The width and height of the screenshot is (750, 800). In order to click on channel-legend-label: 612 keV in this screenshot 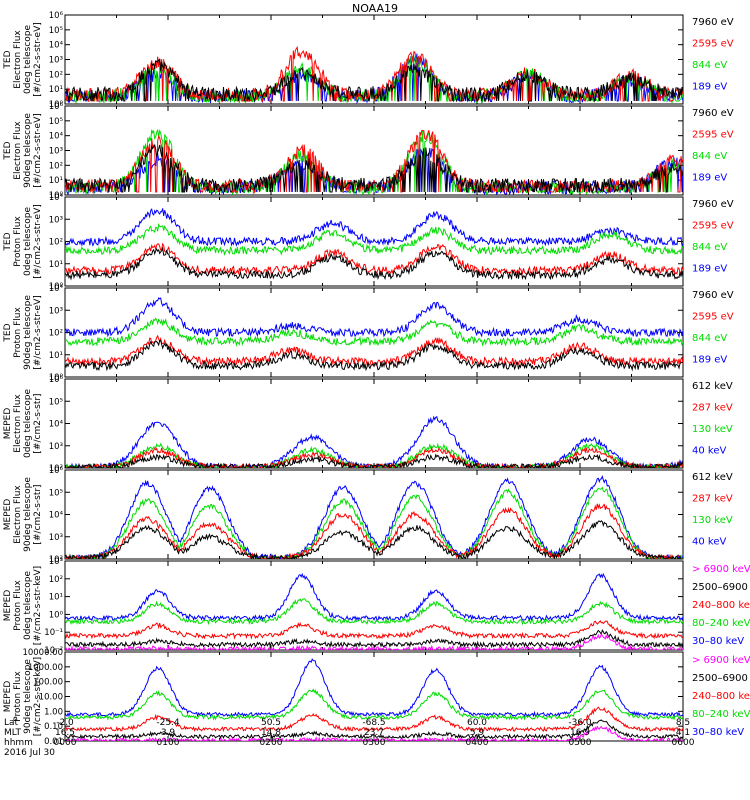, I will do `click(712, 477)`.